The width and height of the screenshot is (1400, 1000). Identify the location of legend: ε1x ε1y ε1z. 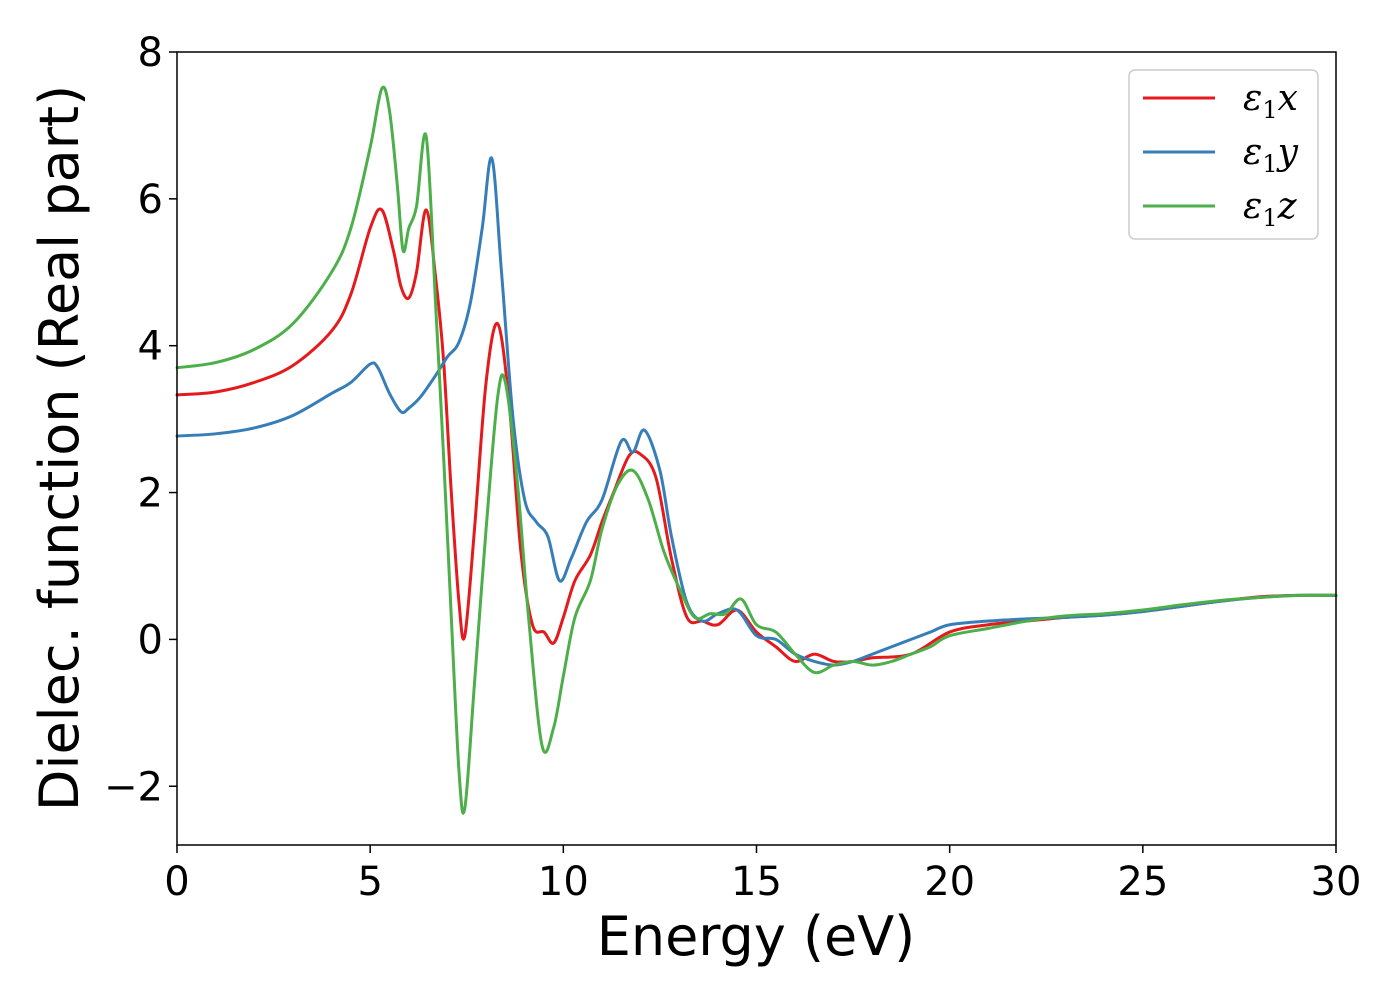
(1223, 154).